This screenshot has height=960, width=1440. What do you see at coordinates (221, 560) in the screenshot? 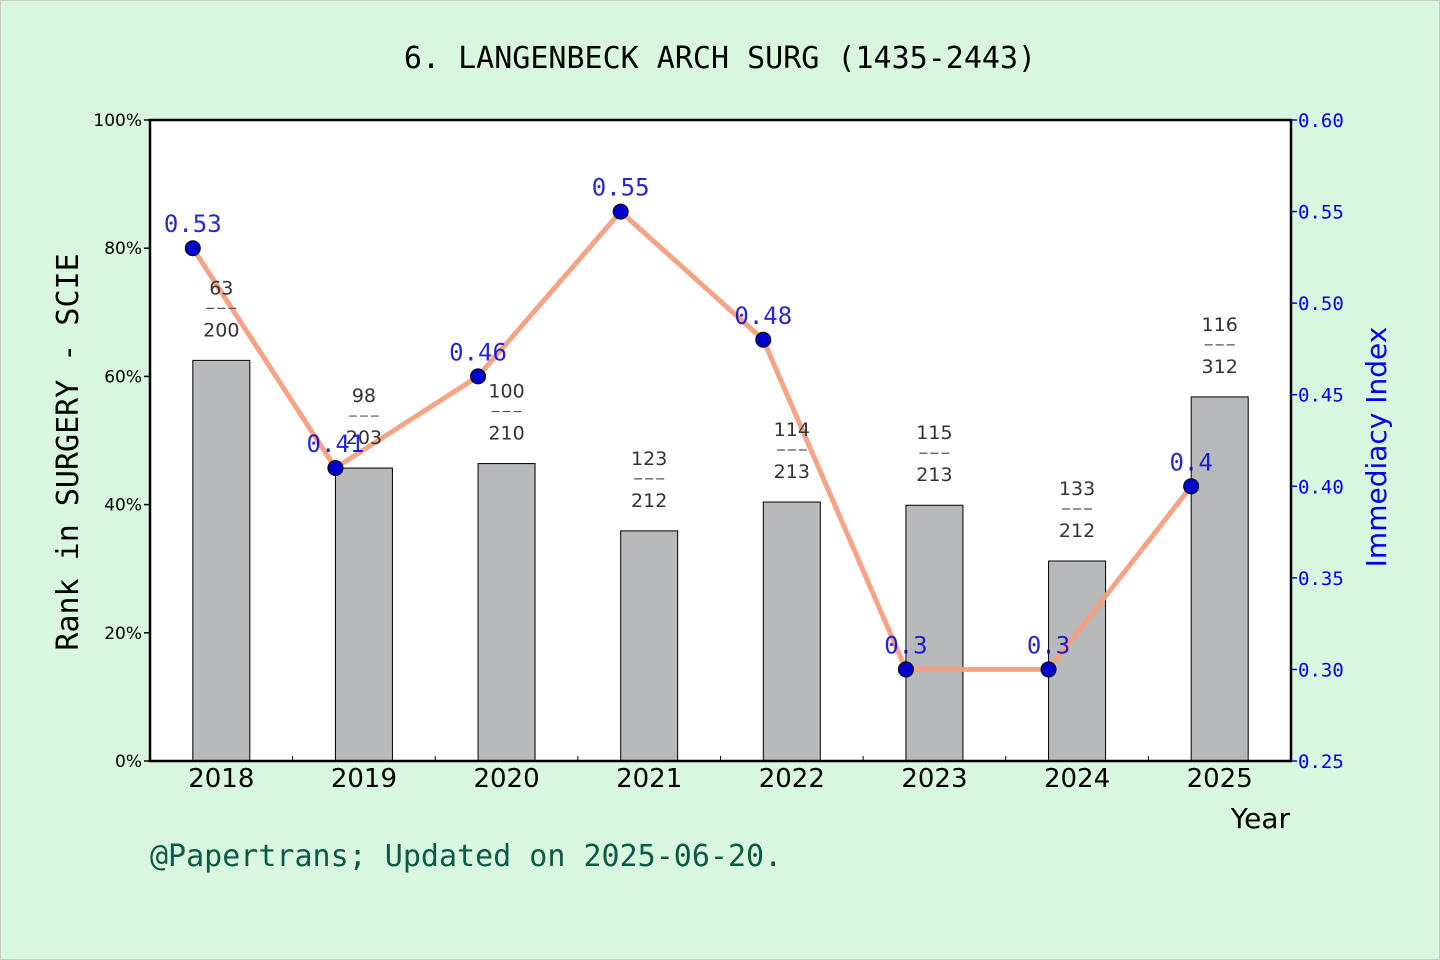
I see `bar-2018` at bounding box center [221, 560].